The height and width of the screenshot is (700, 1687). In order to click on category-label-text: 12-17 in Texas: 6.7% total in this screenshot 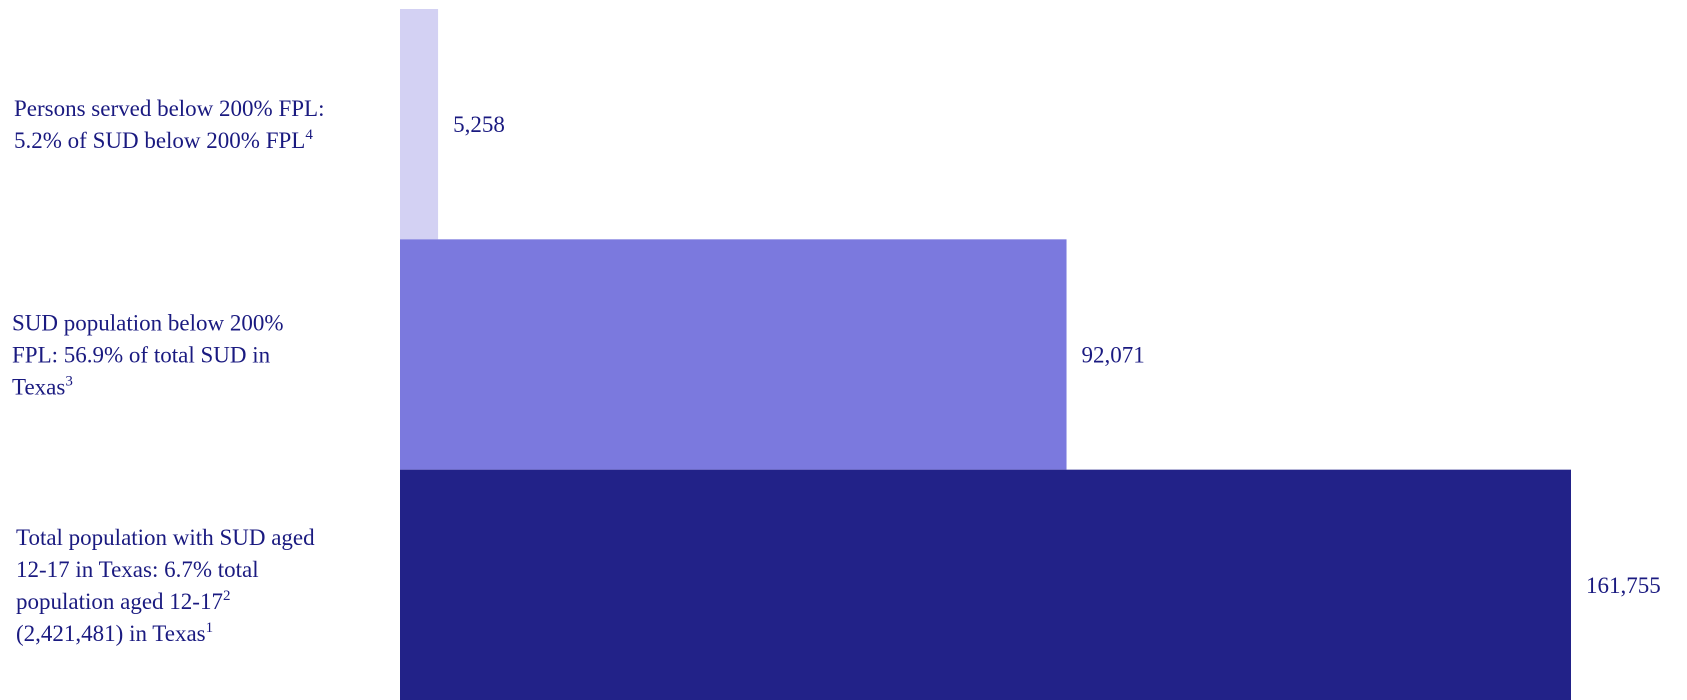, I will do `click(137, 569)`.